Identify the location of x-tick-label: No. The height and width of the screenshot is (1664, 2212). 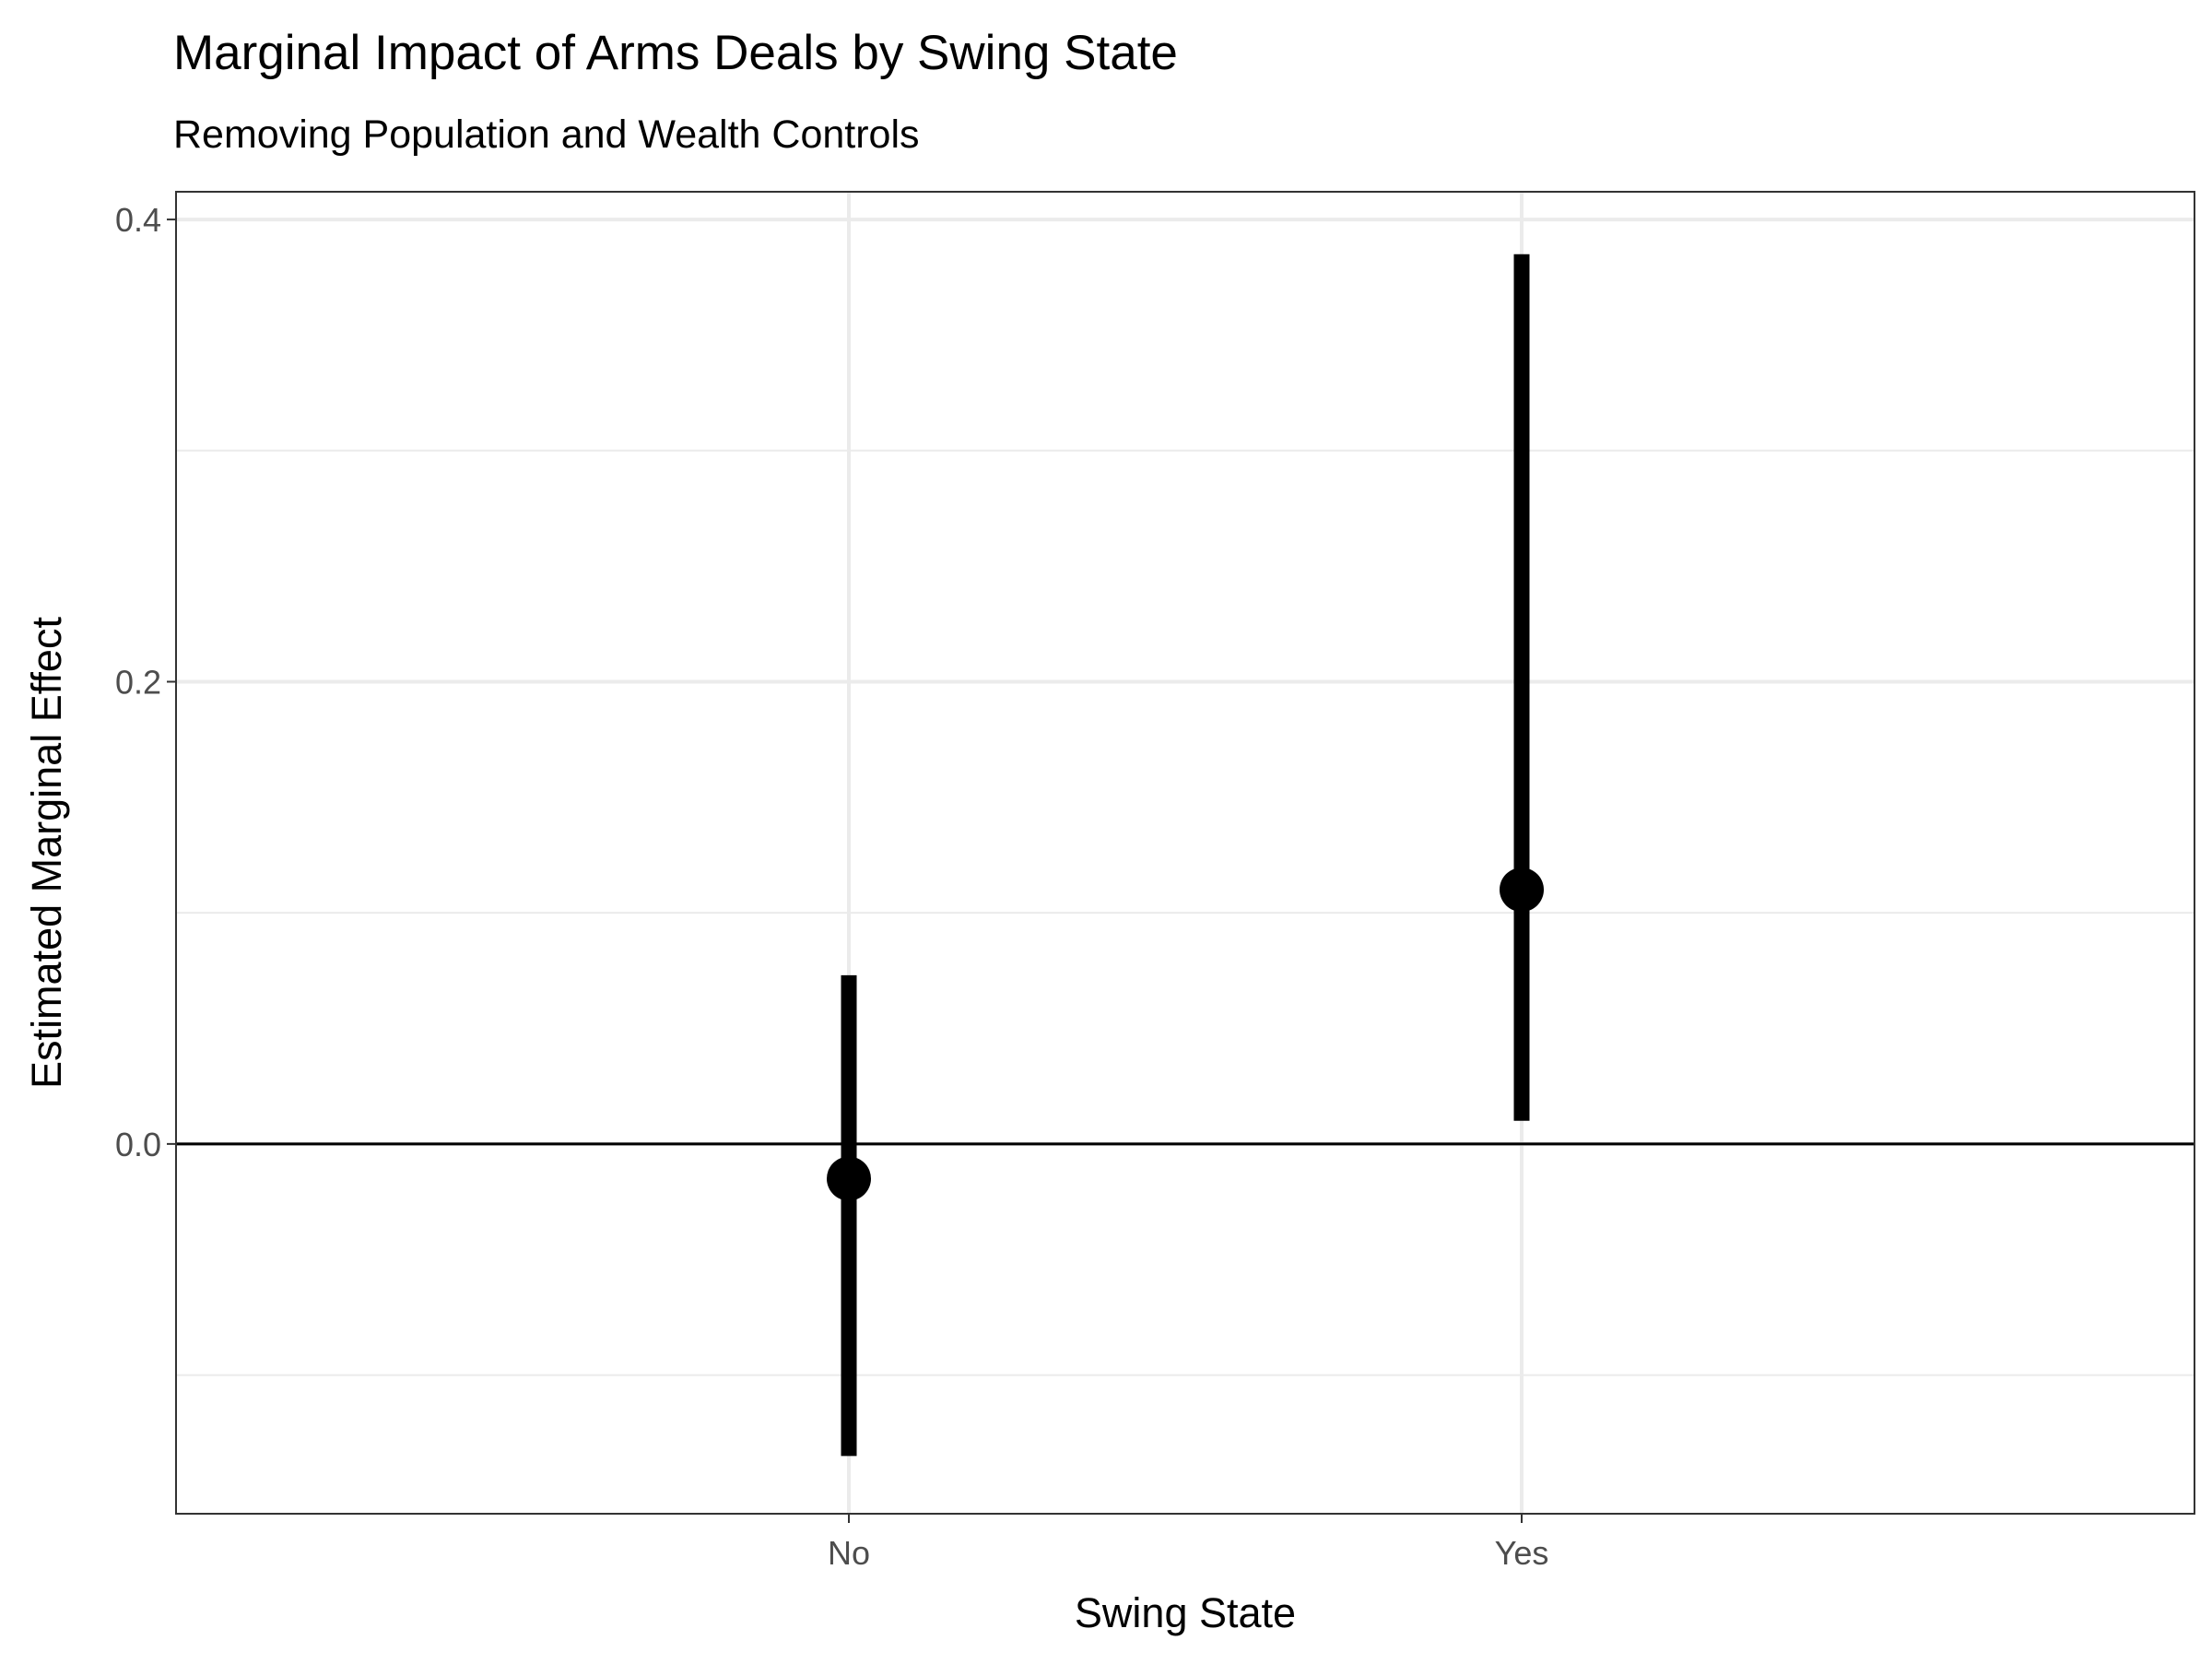
(849, 1553).